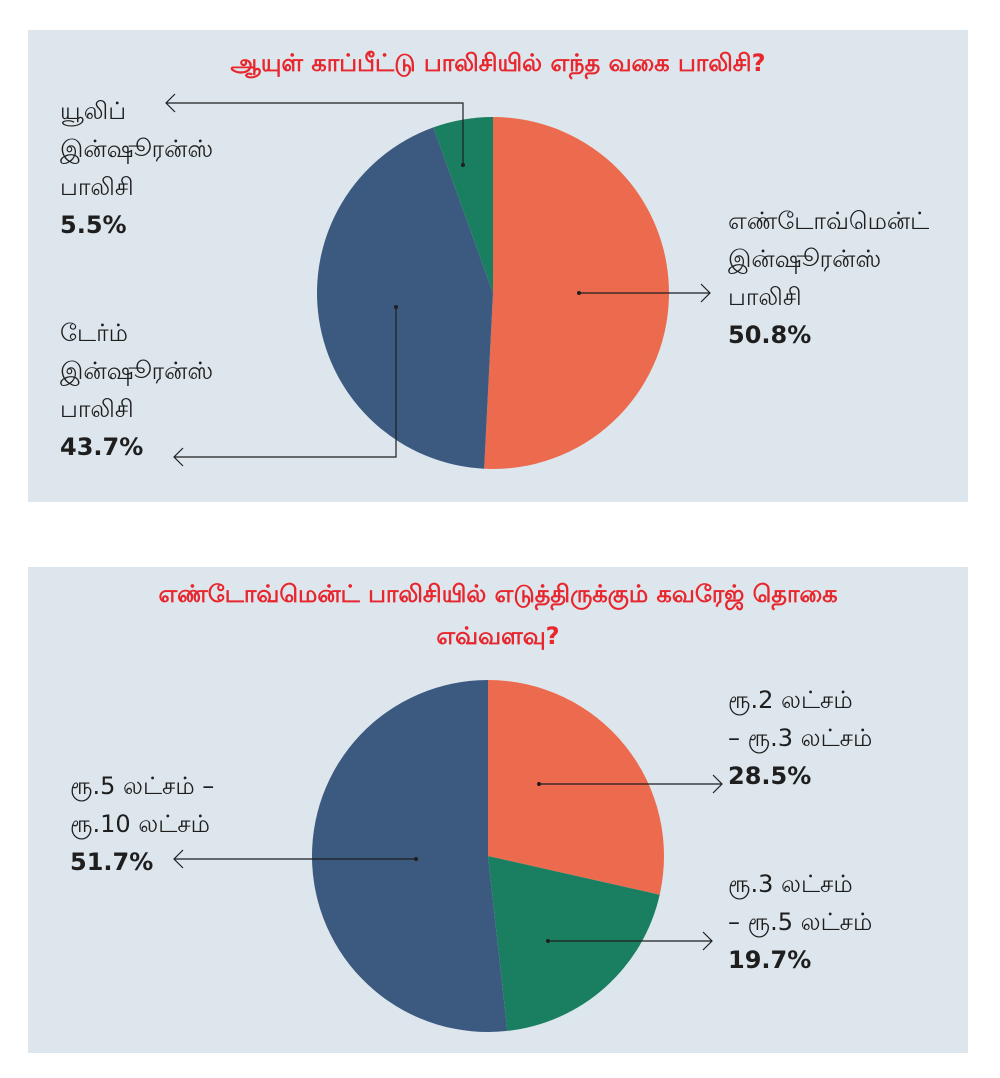  Describe the element at coordinates (705, 293) in the screenshot. I see `endowment-arrowhead` at that location.